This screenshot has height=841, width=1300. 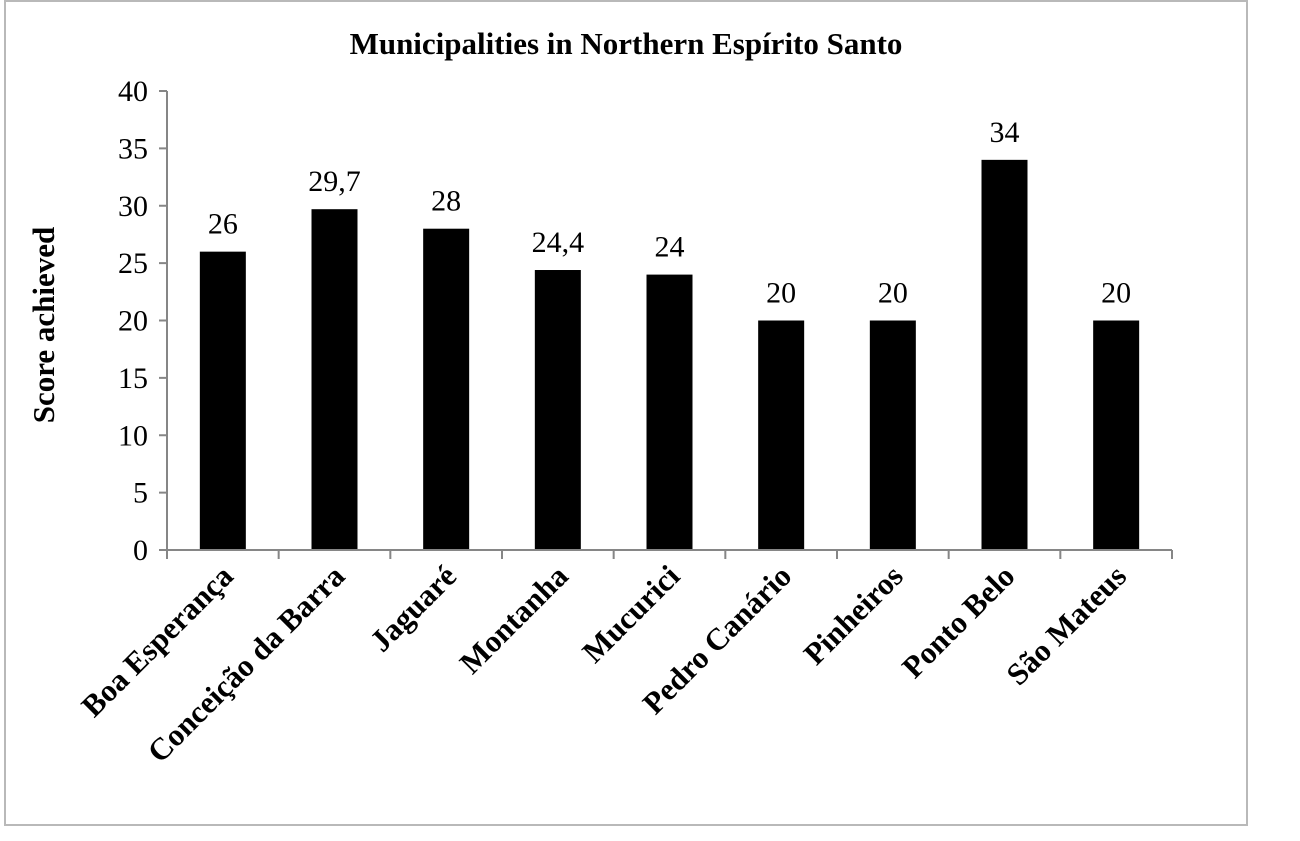 I want to click on data-label: 24, so click(x=670, y=247).